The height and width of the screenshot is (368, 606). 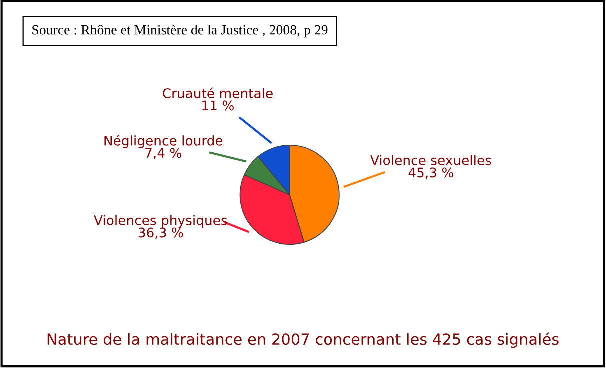 I want to click on source-note: Source : Rhône et Ministère de la Justice , 2008, p 29, so click(x=180, y=31).